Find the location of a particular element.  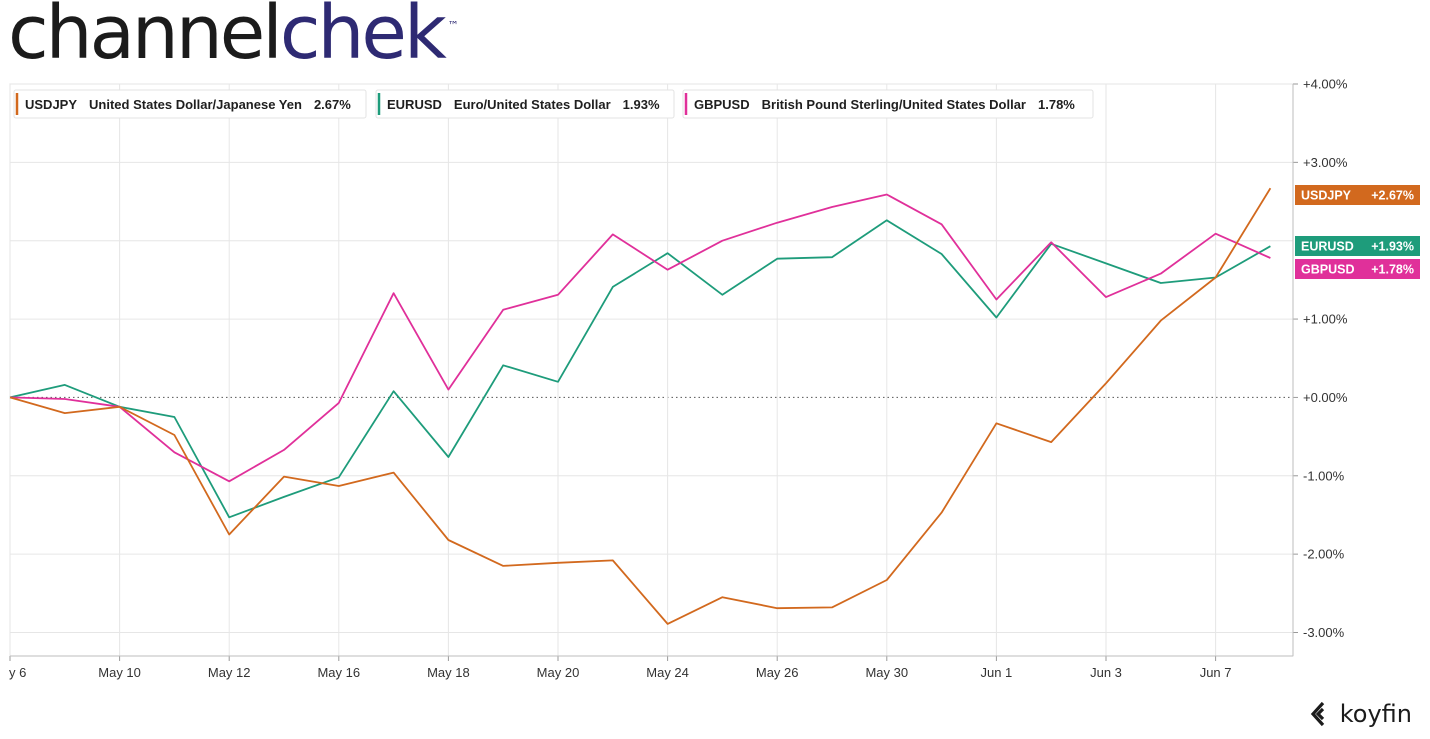

end-label-value: +1.78% is located at coordinates (1392, 270).